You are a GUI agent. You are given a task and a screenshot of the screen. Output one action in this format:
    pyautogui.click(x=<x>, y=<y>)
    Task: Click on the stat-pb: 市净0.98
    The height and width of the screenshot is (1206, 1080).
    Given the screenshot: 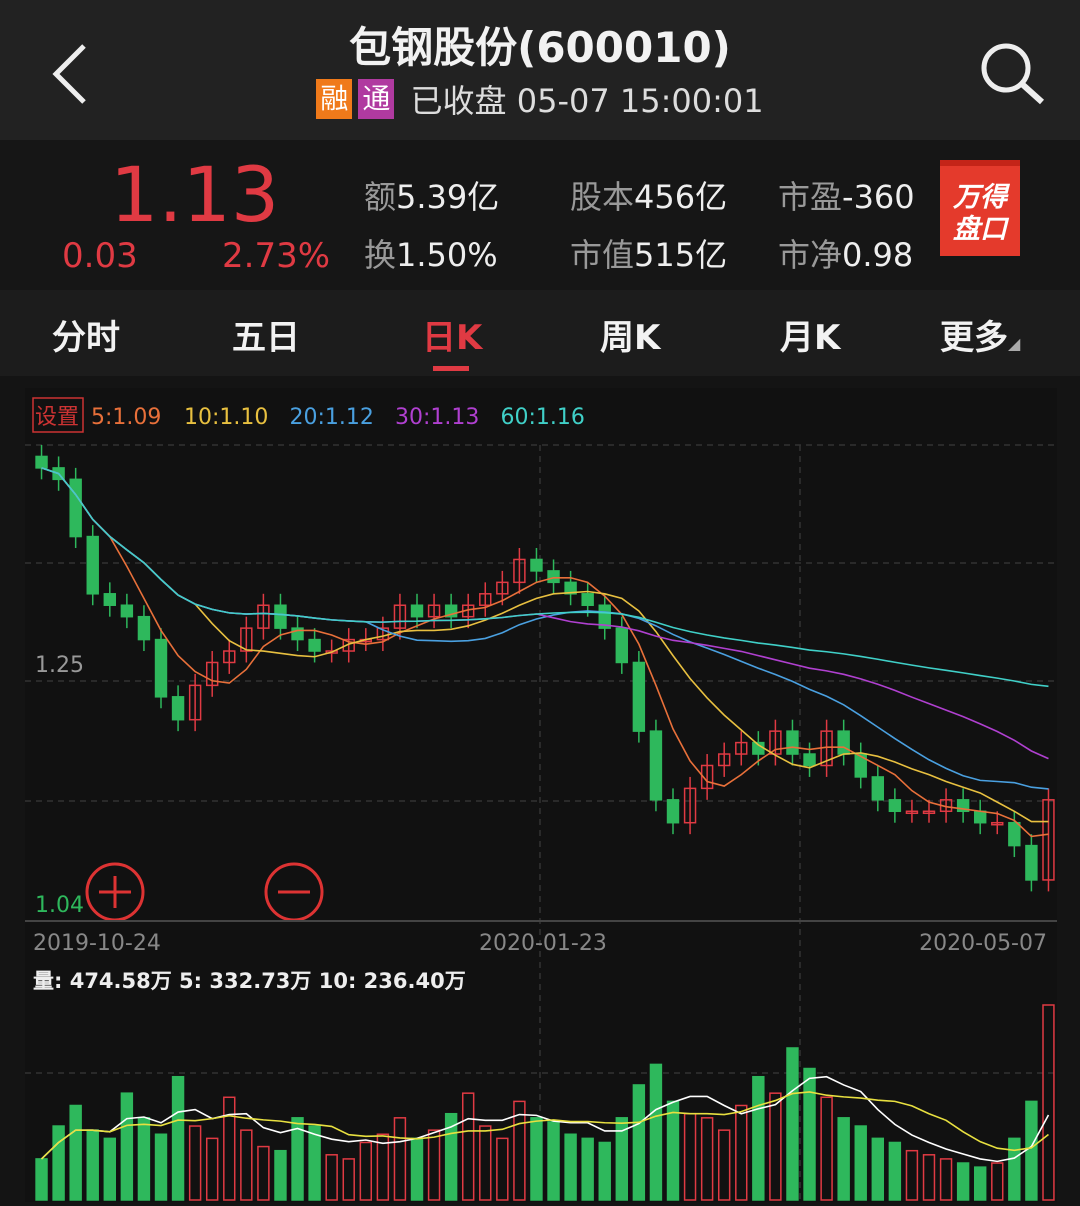 What is the action you would take?
    pyautogui.click(x=846, y=255)
    